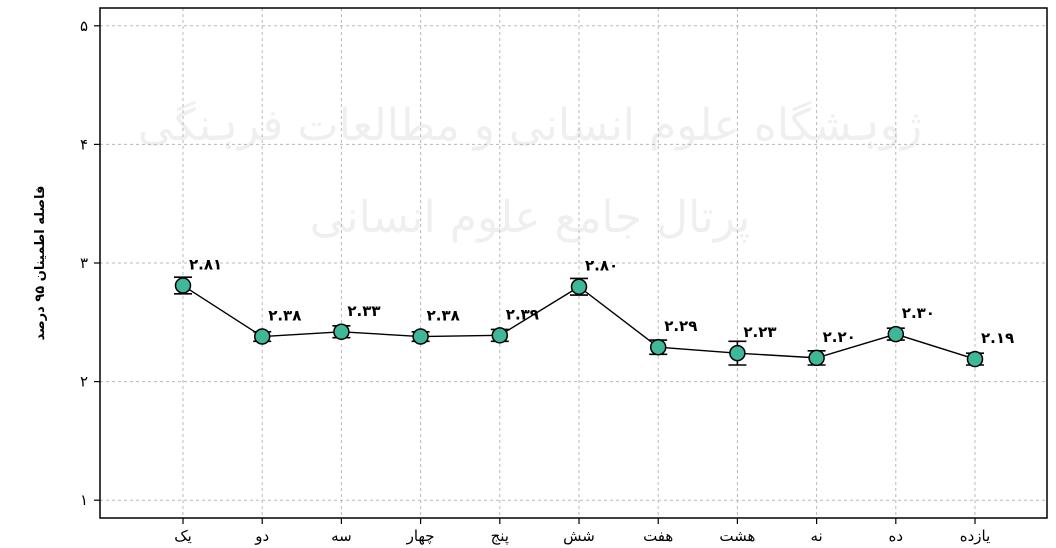 The height and width of the screenshot is (548, 1056). Describe the element at coordinates (500, 536) in the screenshot. I see `x-tick-label: پنج` at that location.